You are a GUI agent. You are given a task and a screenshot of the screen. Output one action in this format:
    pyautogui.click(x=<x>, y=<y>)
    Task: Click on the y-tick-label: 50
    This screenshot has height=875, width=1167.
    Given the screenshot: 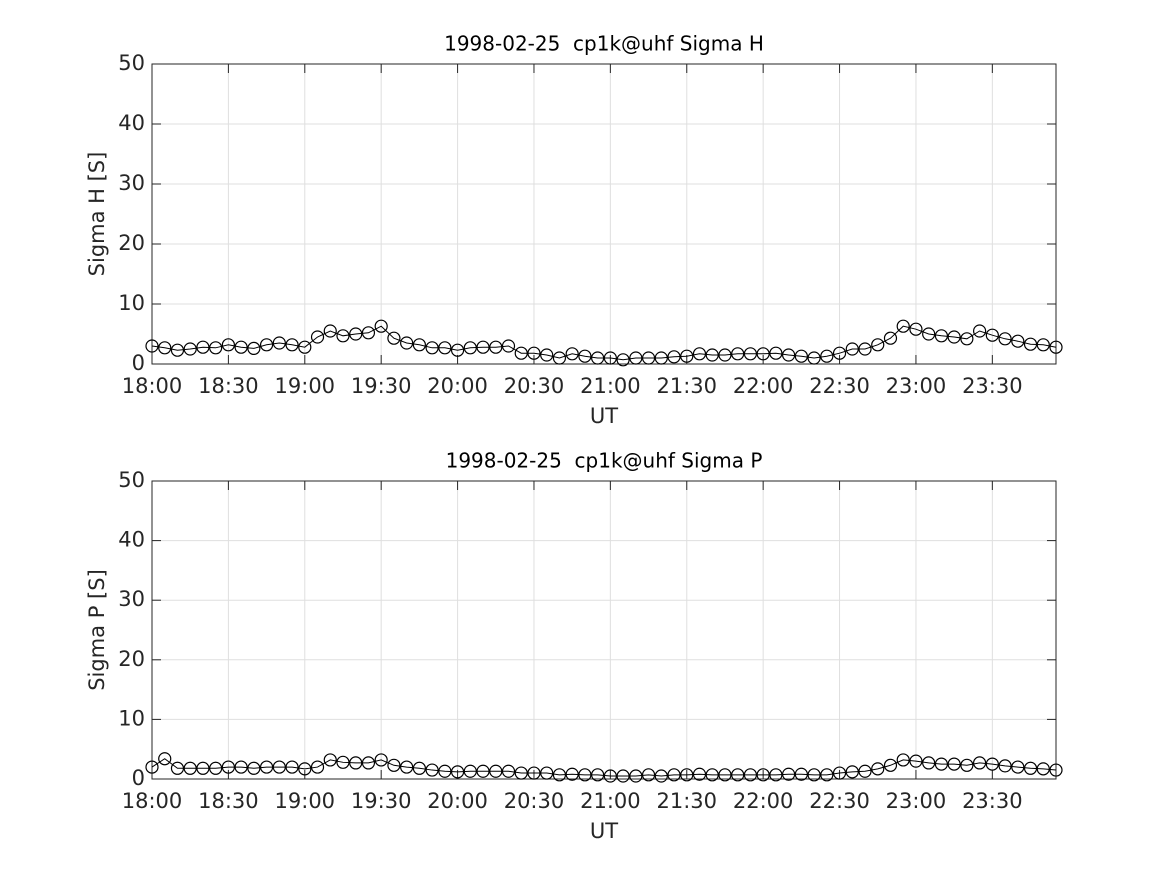 What is the action you would take?
    pyautogui.click(x=131, y=480)
    